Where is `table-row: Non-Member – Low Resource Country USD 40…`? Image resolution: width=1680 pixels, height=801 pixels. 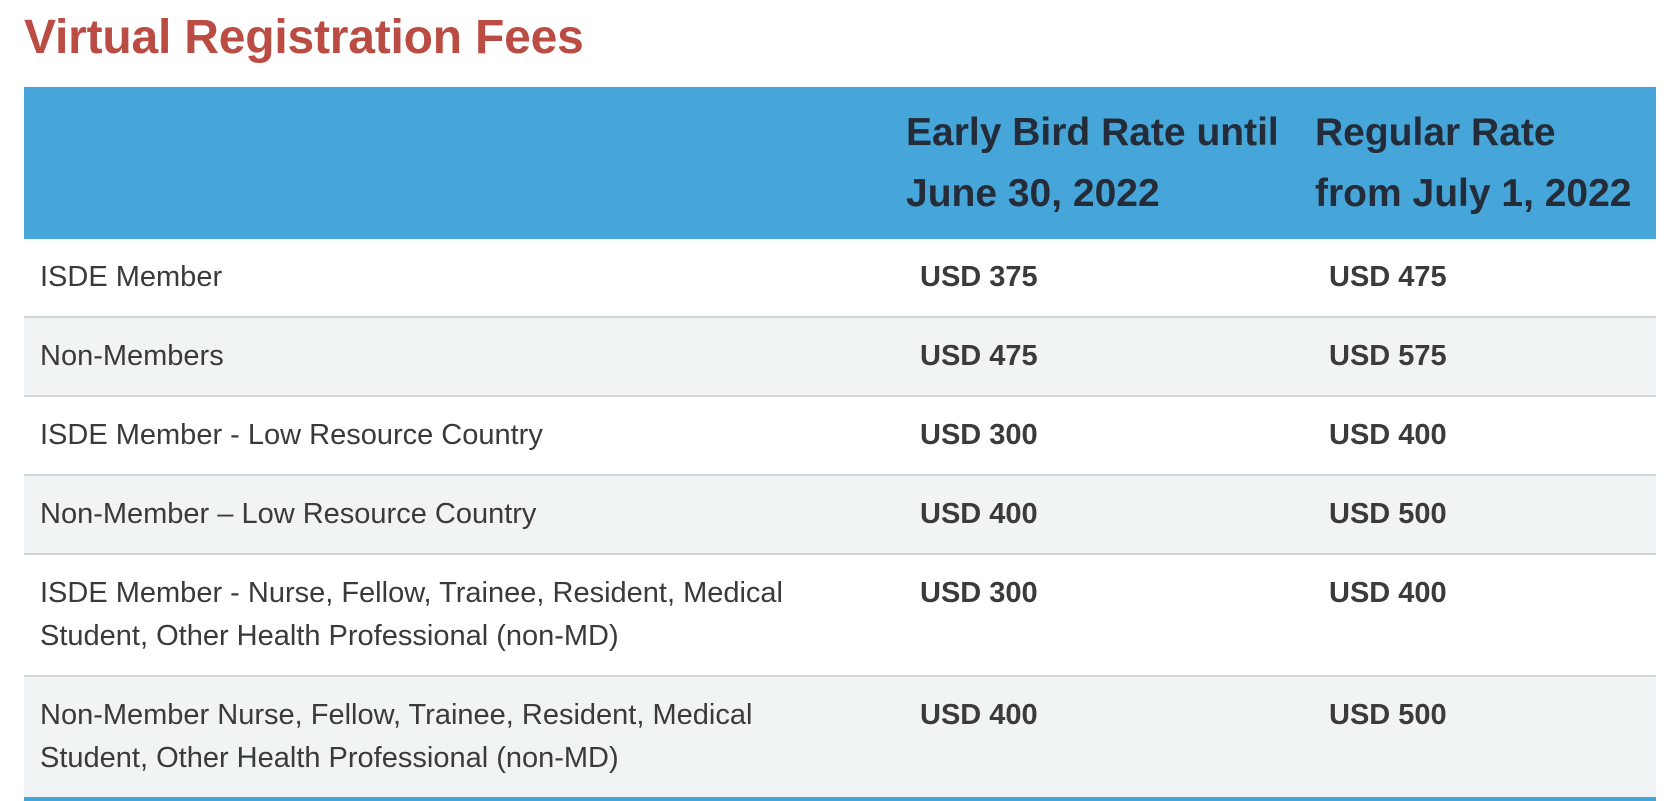 table-row: Non-Member – Low Resource Country USD 40… is located at coordinates (840, 515).